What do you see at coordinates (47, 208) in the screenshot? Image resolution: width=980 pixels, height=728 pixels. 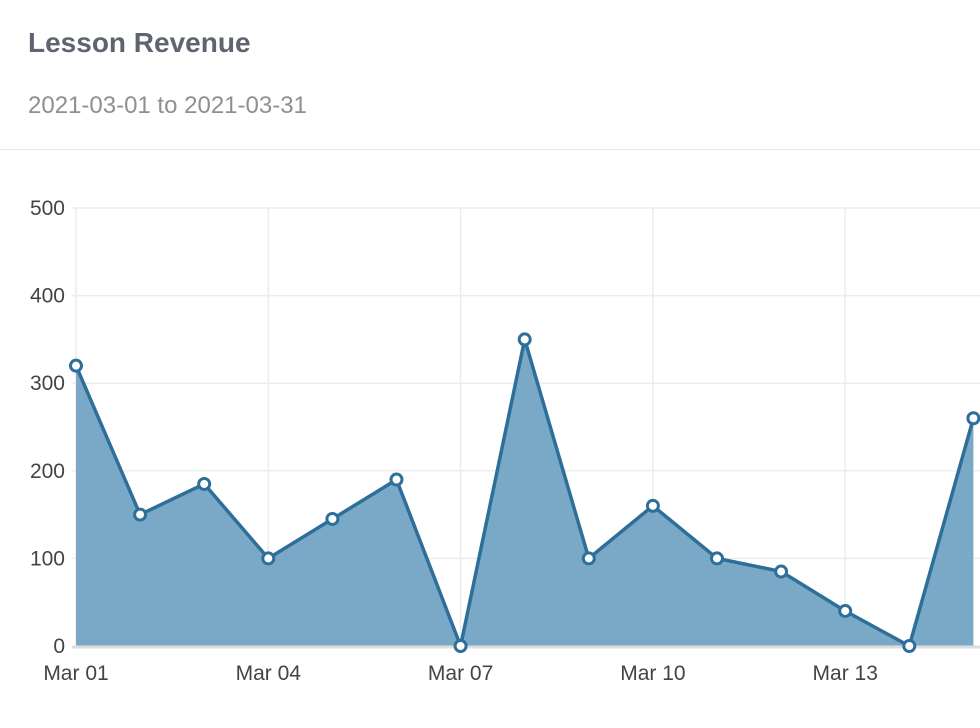 I see `y-tick-label: 500` at bounding box center [47, 208].